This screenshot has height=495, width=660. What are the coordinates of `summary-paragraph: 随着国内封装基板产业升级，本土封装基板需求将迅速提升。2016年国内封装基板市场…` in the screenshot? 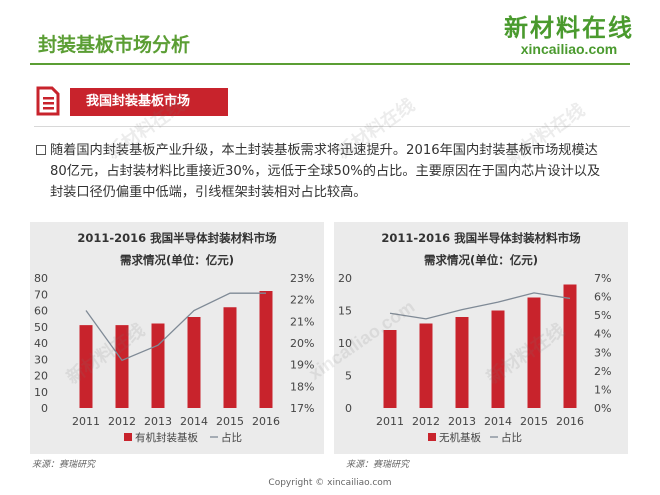 It's located at (336, 171).